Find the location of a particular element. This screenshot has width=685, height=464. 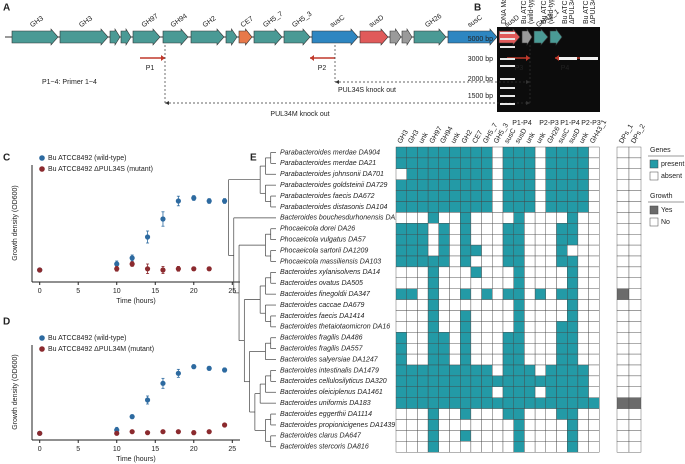

row-label: Parabacteroides merdae DA904 is located at coordinates (330, 152).